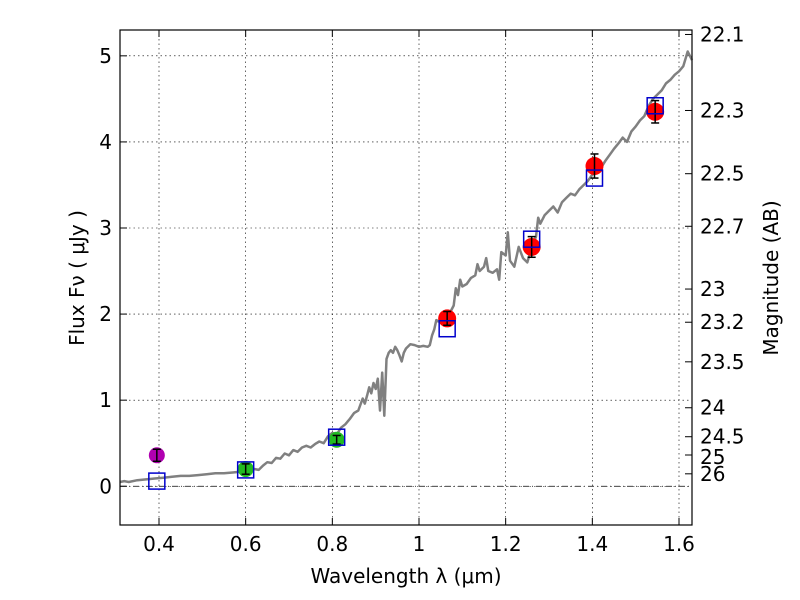 The image size is (800, 600). I want to click on x-tick-label: 1, so click(419, 544).